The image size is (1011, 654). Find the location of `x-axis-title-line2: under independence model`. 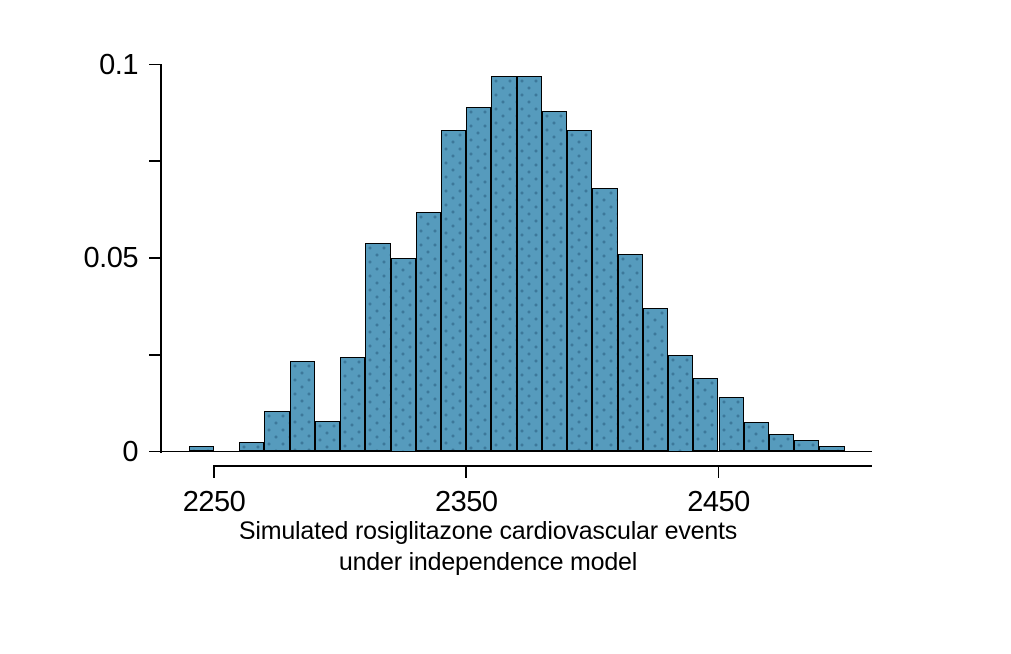

x-axis-title-line2: under independence model is located at coordinates (488, 562).